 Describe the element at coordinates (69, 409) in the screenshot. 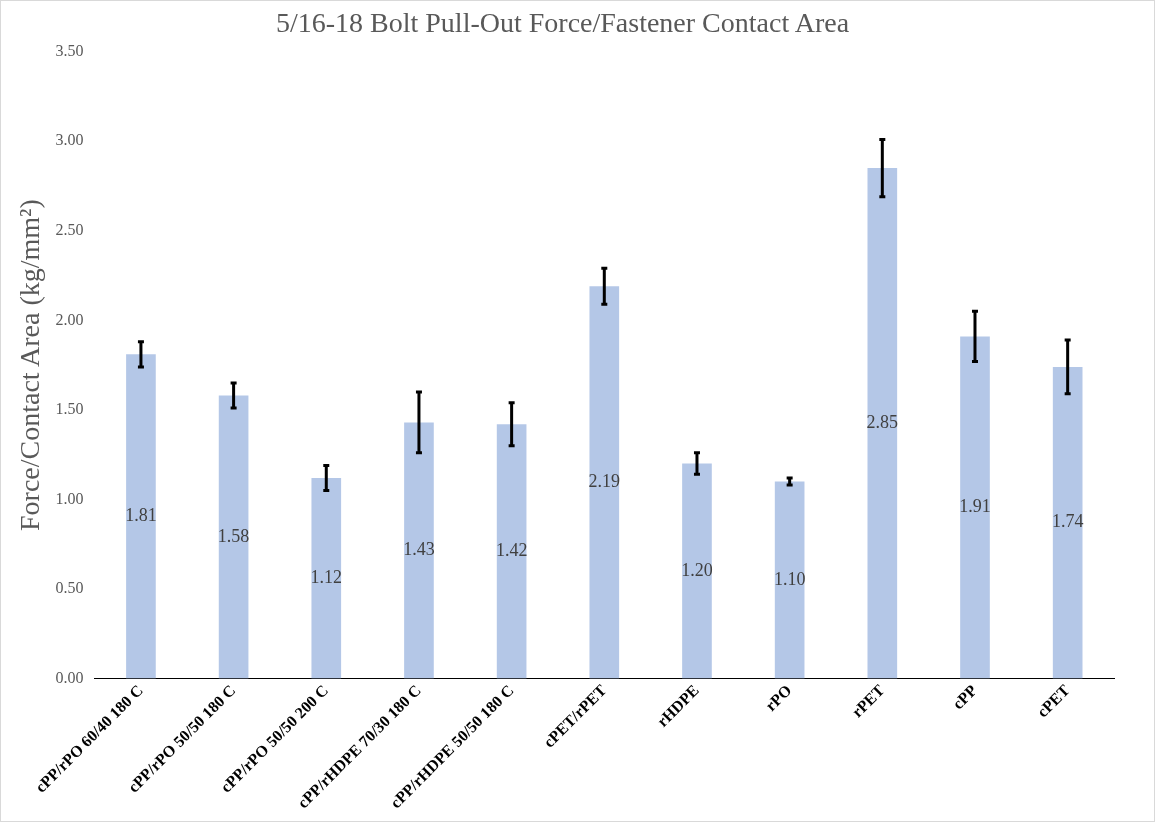

I see `y-tick-label: 1.50` at that location.